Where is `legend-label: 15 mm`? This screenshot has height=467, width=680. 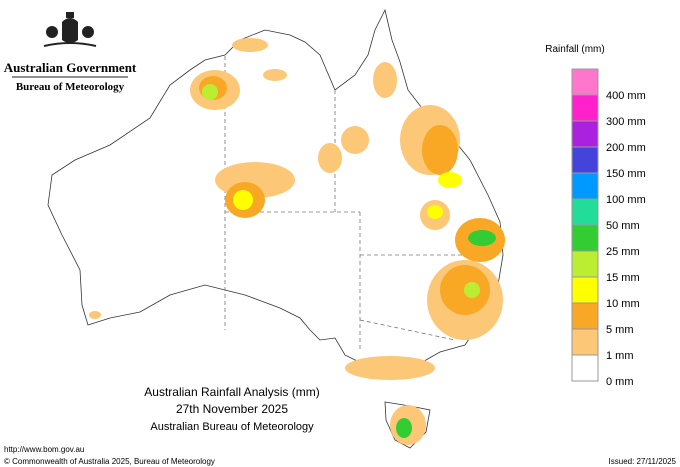
legend-label: 15 mm is located at coordinates (623, 278).